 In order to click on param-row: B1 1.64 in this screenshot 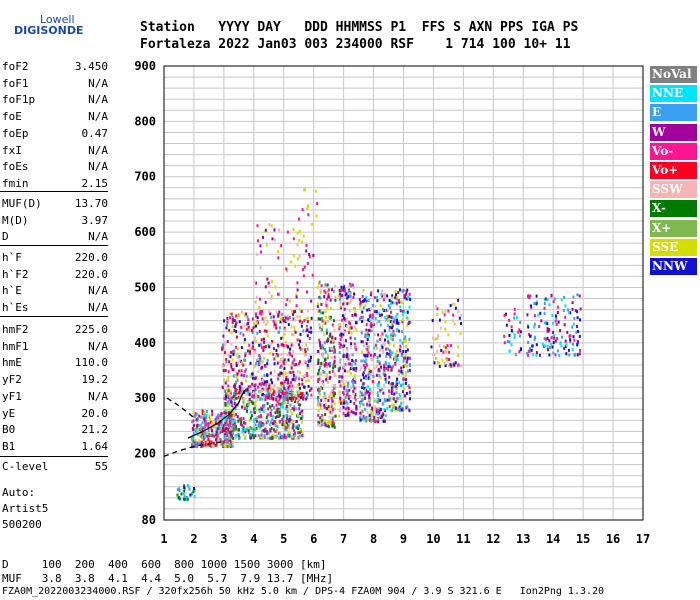, I will do `click(55, 448)`.